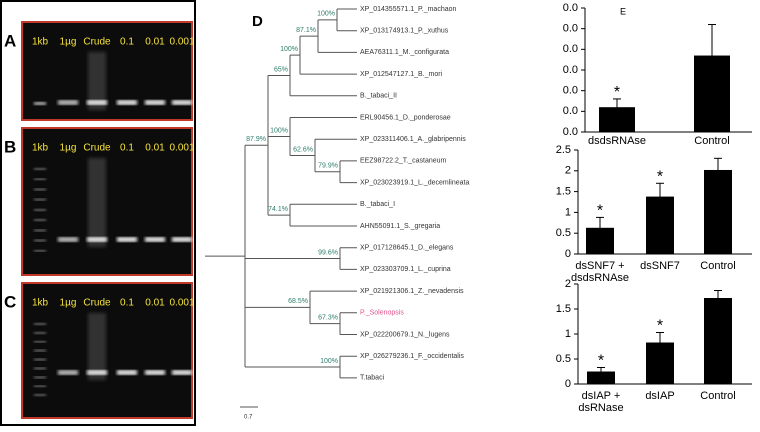  Describe the element at coordinates (382, 313) in the screenshot. I see `leaf-label: P._Solenopsis` at that location.